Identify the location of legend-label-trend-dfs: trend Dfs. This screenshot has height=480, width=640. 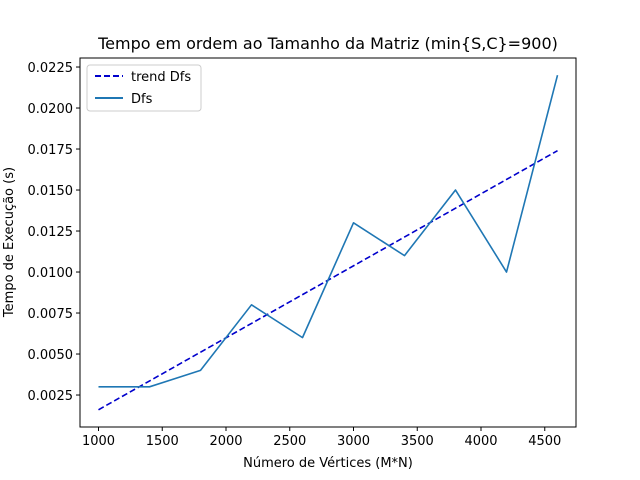
(161, 77).